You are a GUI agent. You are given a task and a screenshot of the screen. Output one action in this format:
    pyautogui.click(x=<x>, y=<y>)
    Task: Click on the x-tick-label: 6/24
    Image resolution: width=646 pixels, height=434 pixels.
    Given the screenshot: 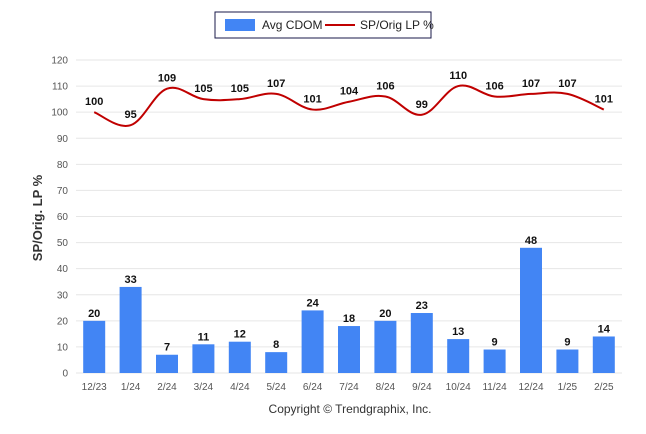 What is the action you would take?
    pyautogui.click(x=313, y=387)
    